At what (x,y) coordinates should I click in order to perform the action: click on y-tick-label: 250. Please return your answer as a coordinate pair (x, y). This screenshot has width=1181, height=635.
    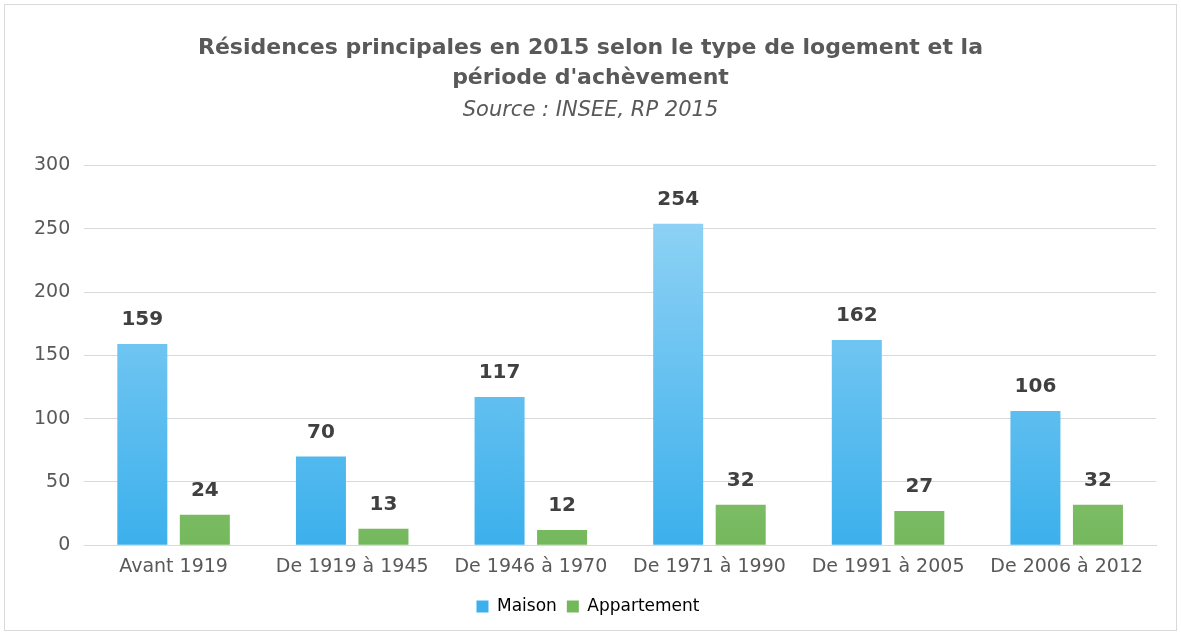
    Looking at the image, I should click on (52, 226).